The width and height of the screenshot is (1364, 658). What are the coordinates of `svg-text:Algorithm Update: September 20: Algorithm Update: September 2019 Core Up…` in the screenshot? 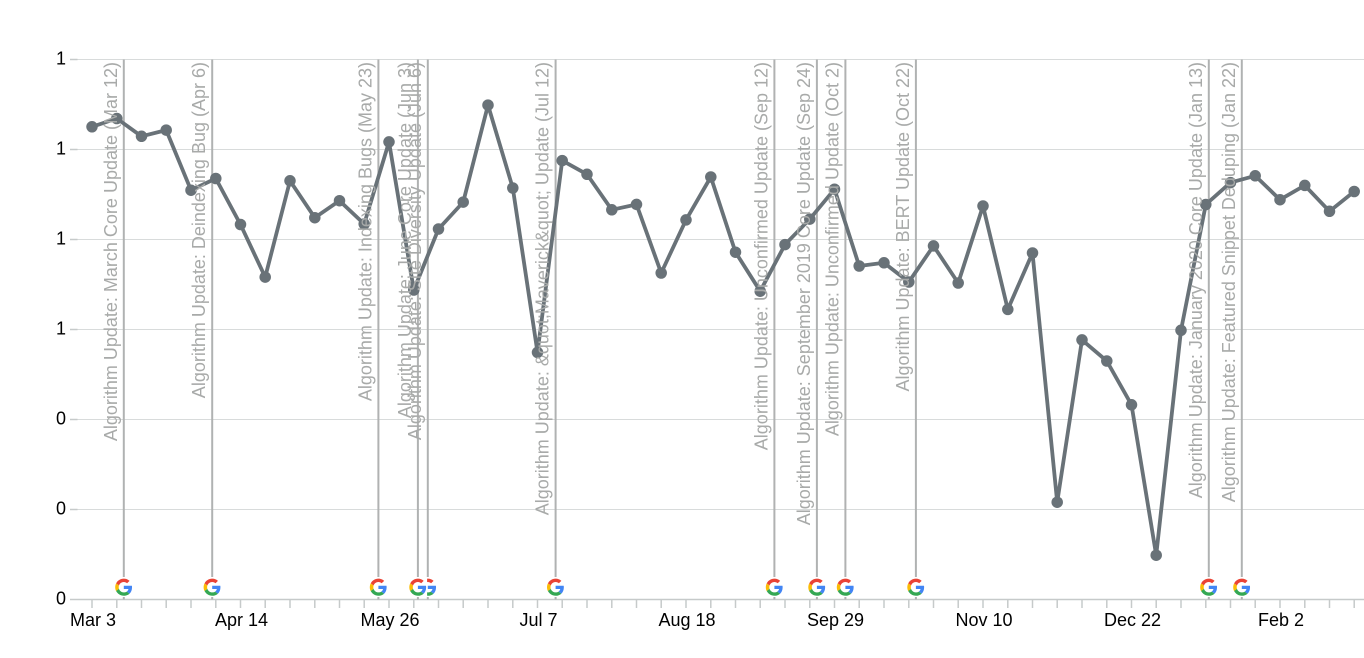 It's located at (804, 293).